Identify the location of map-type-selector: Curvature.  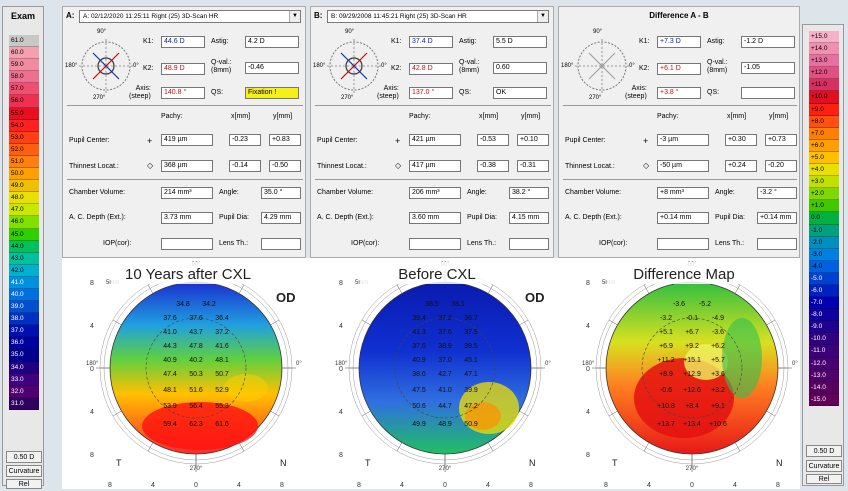
(24, 471).